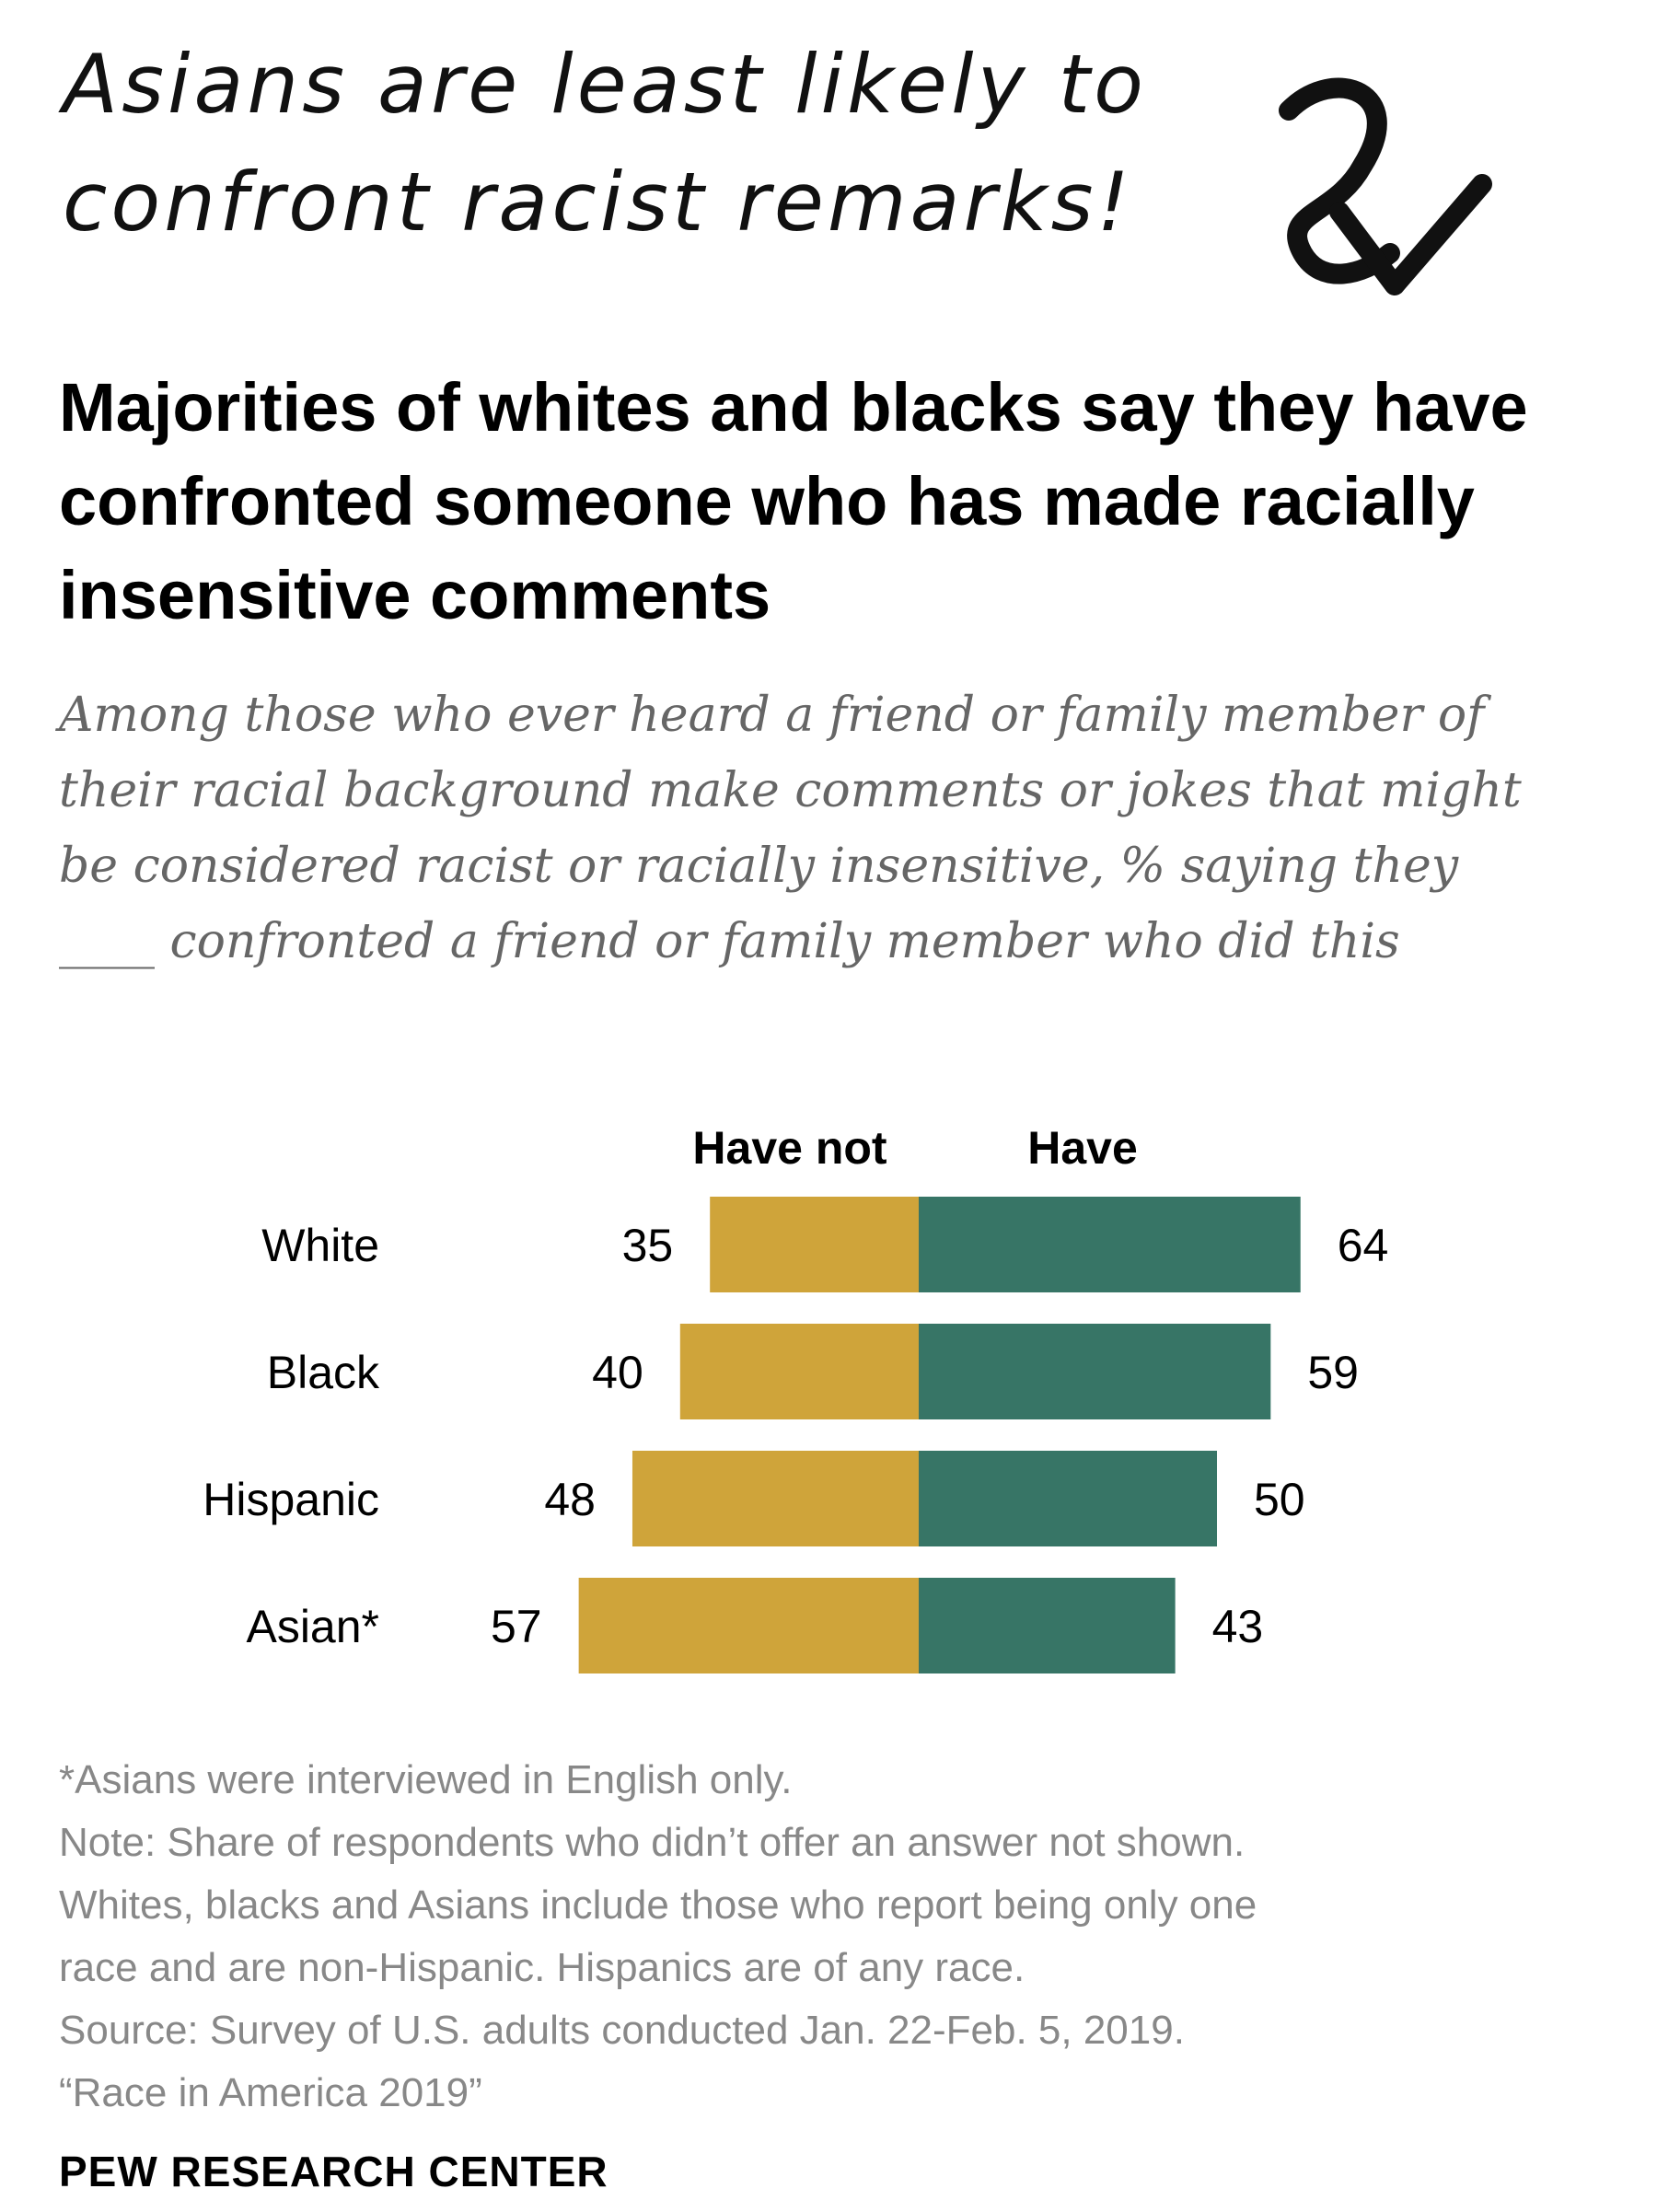 Image resolution: width=1657 pixels, height=2212 pixels. Describe the element at coordinates (516, 1626) in the screenshot. I see `data-label-have-not: 57` at that location.